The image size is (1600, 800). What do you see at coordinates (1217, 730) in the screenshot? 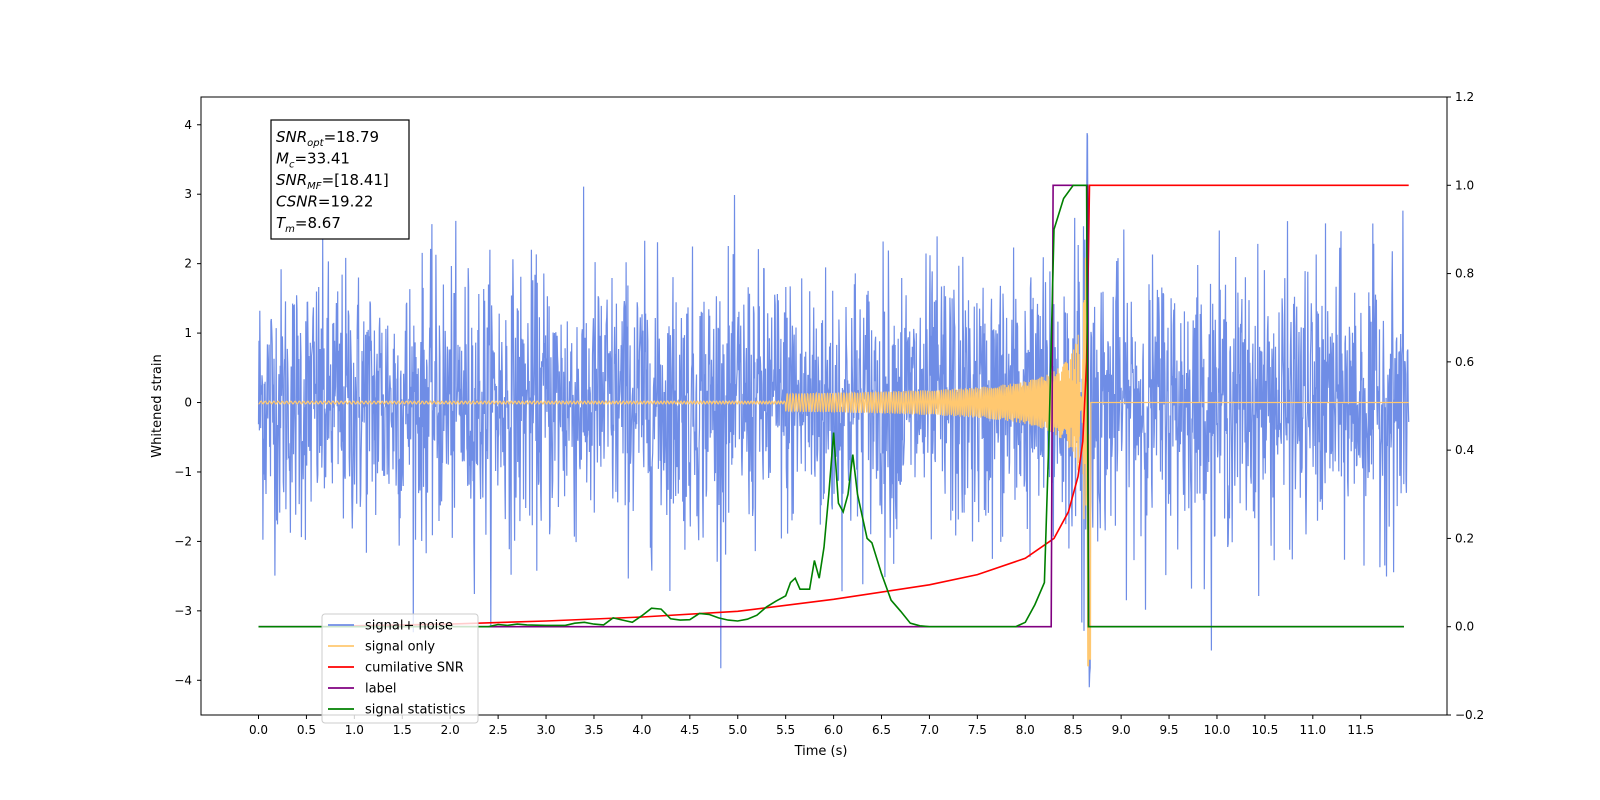
I see `x-tick-label: 10.0` at bounding box center [1217, 730].